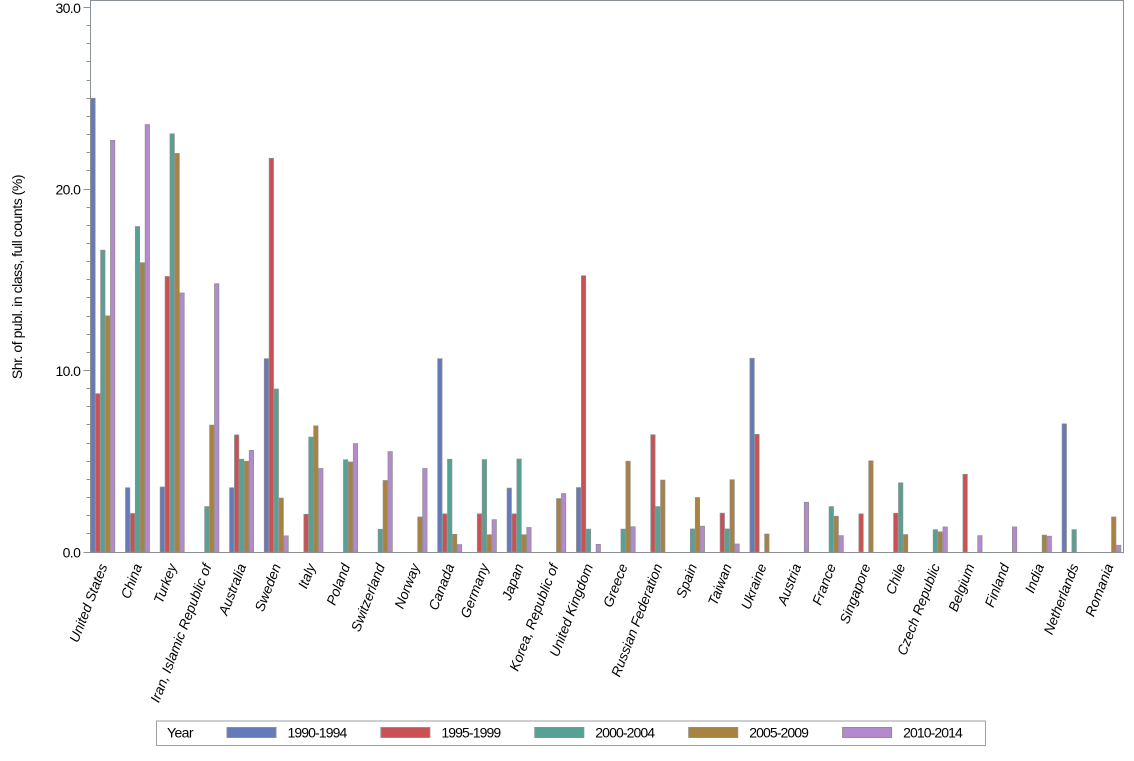 This screenshot has width=1134, height=761. I want to click on svg-text: 20.0, so click(68, 190).